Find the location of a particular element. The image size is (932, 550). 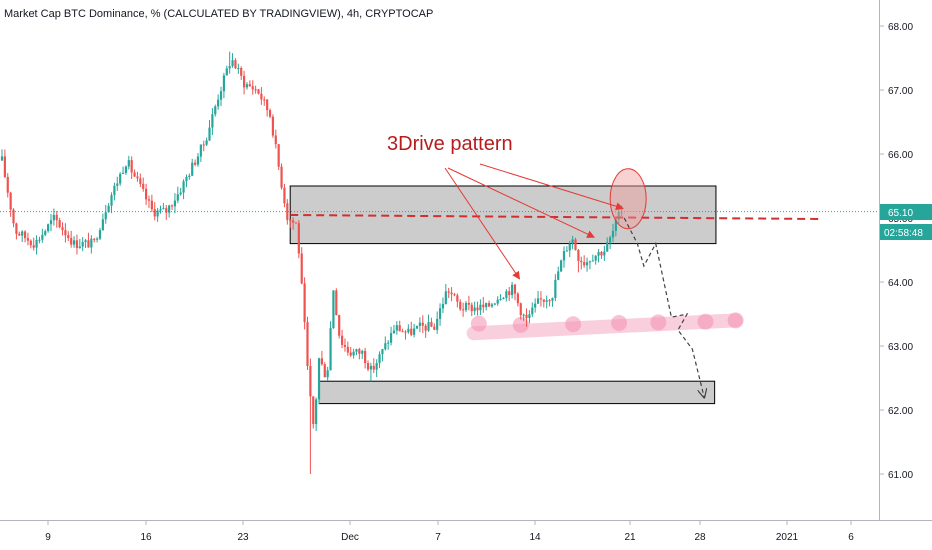

x-tick-label: 16 is located at coordinates (146, 537).